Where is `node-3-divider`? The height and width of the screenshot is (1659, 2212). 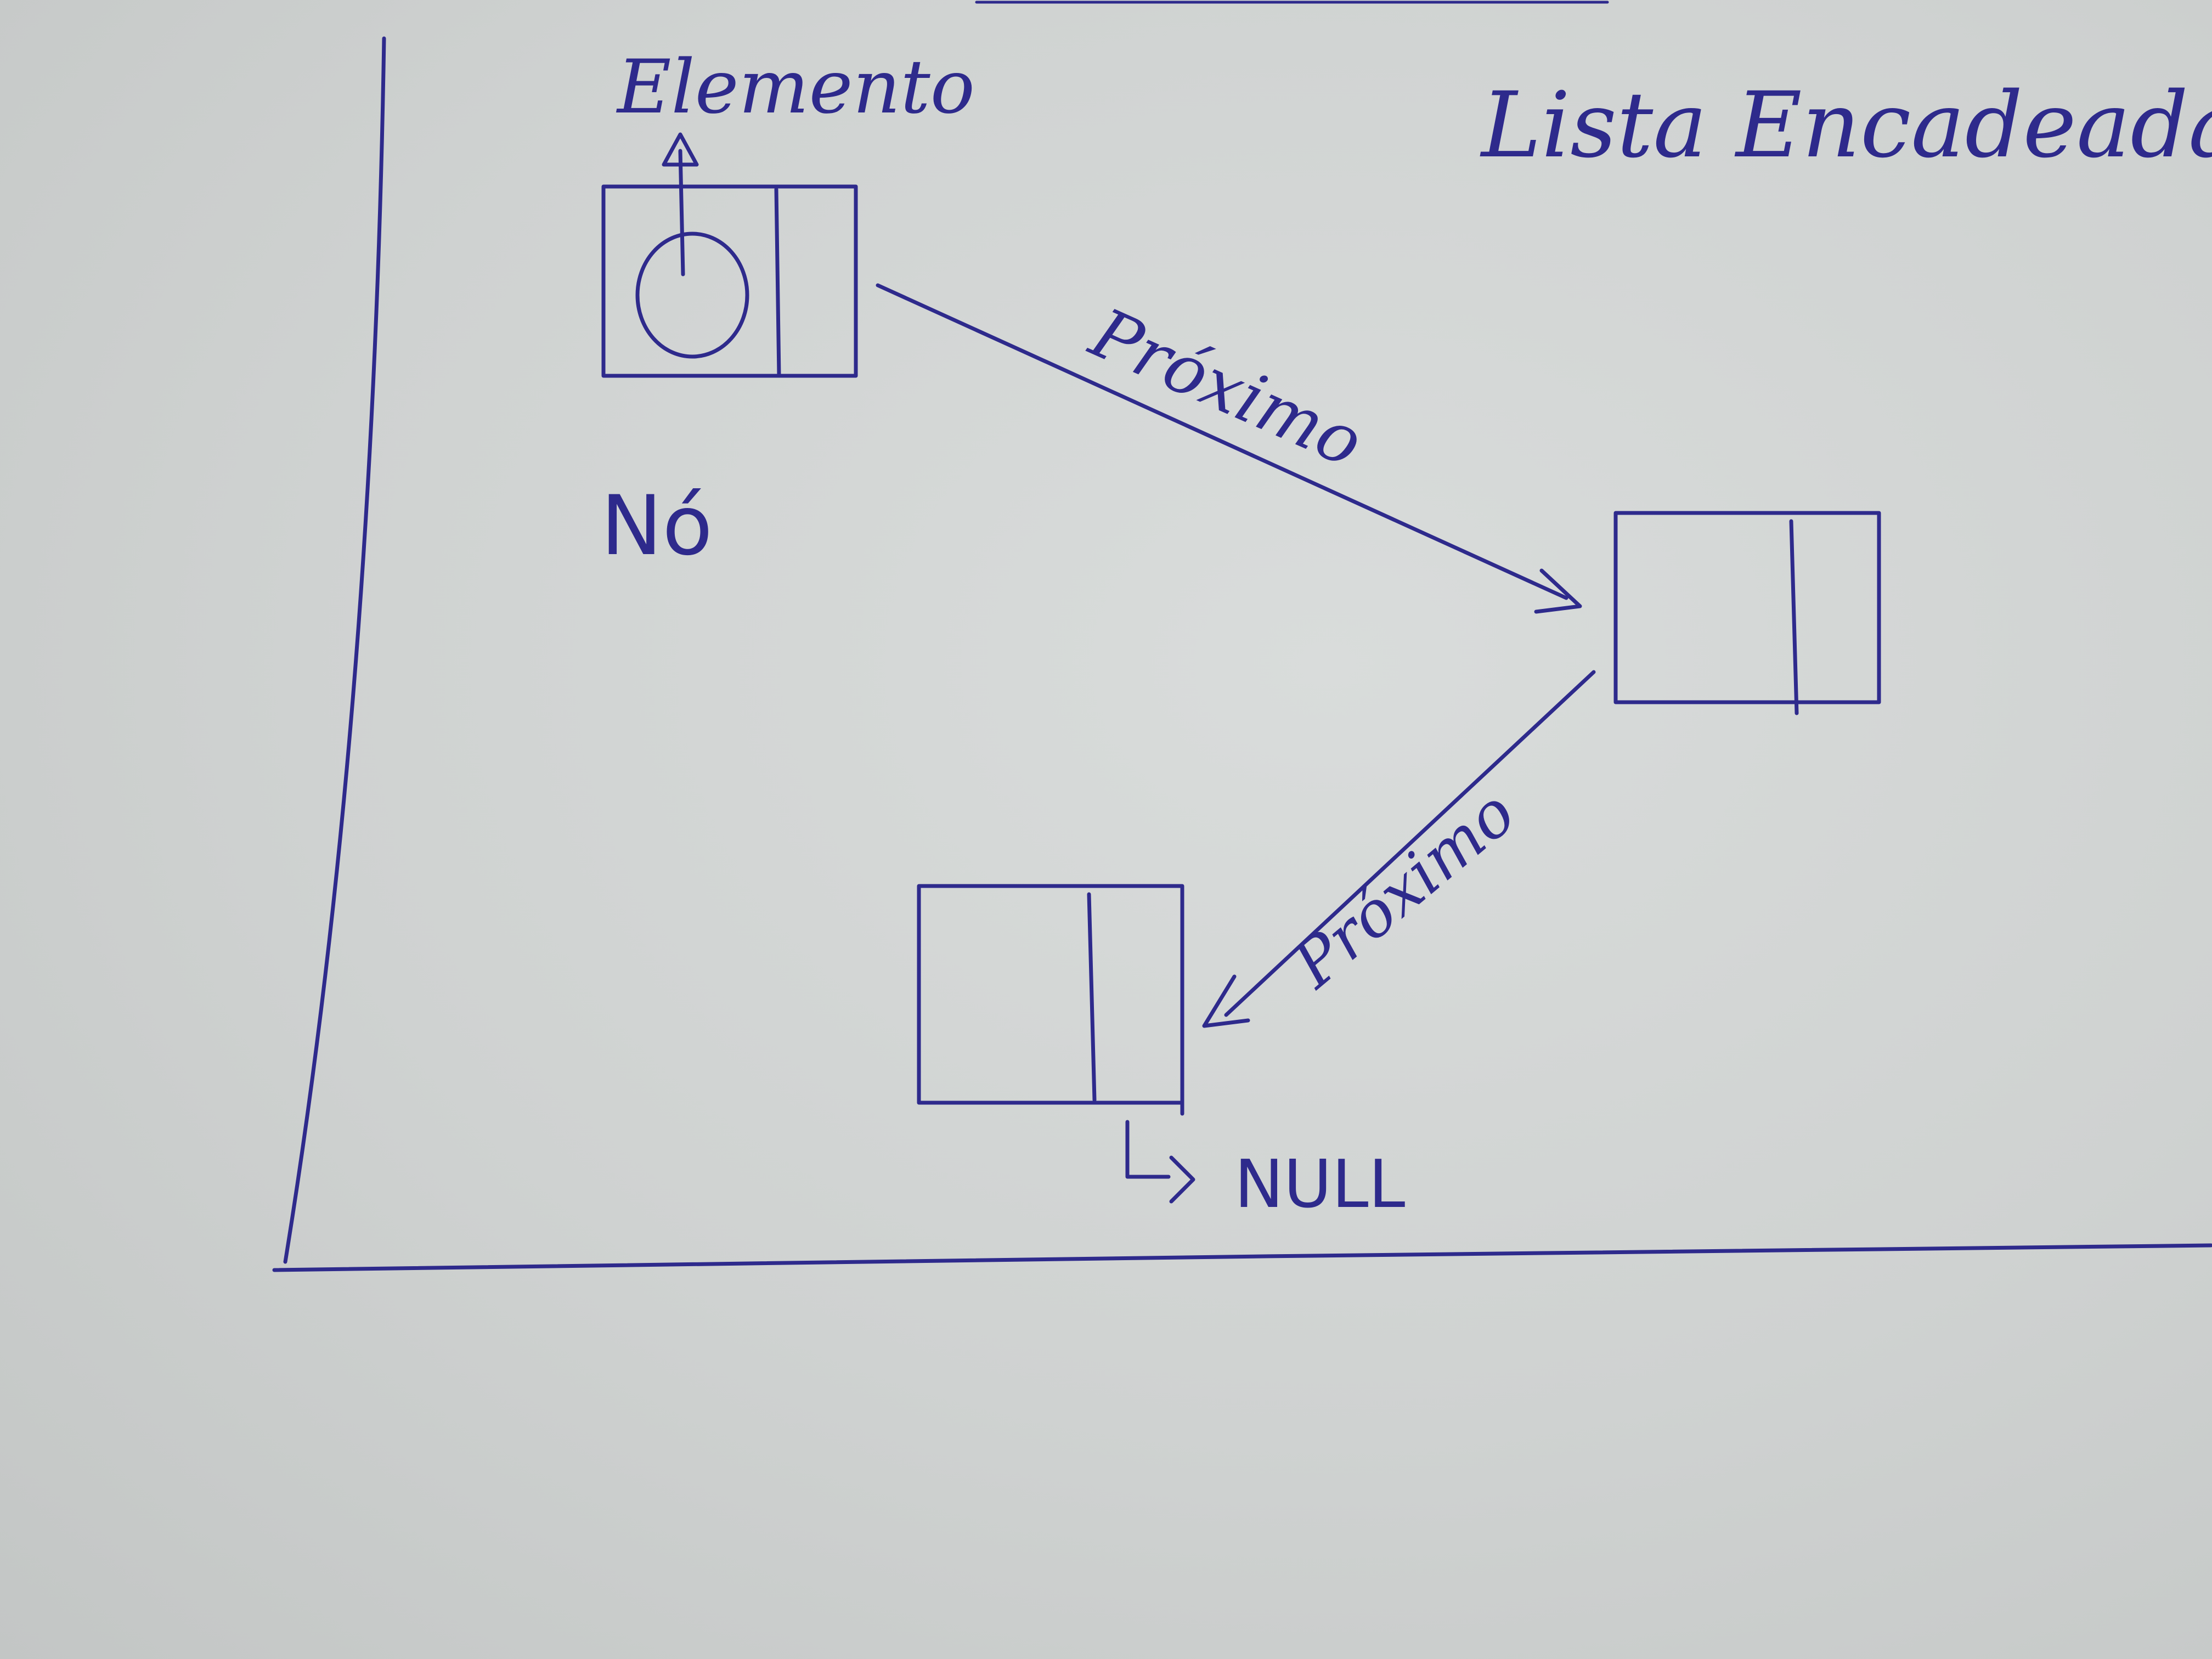 node-3-divider is located at coordinates (1092, 997).